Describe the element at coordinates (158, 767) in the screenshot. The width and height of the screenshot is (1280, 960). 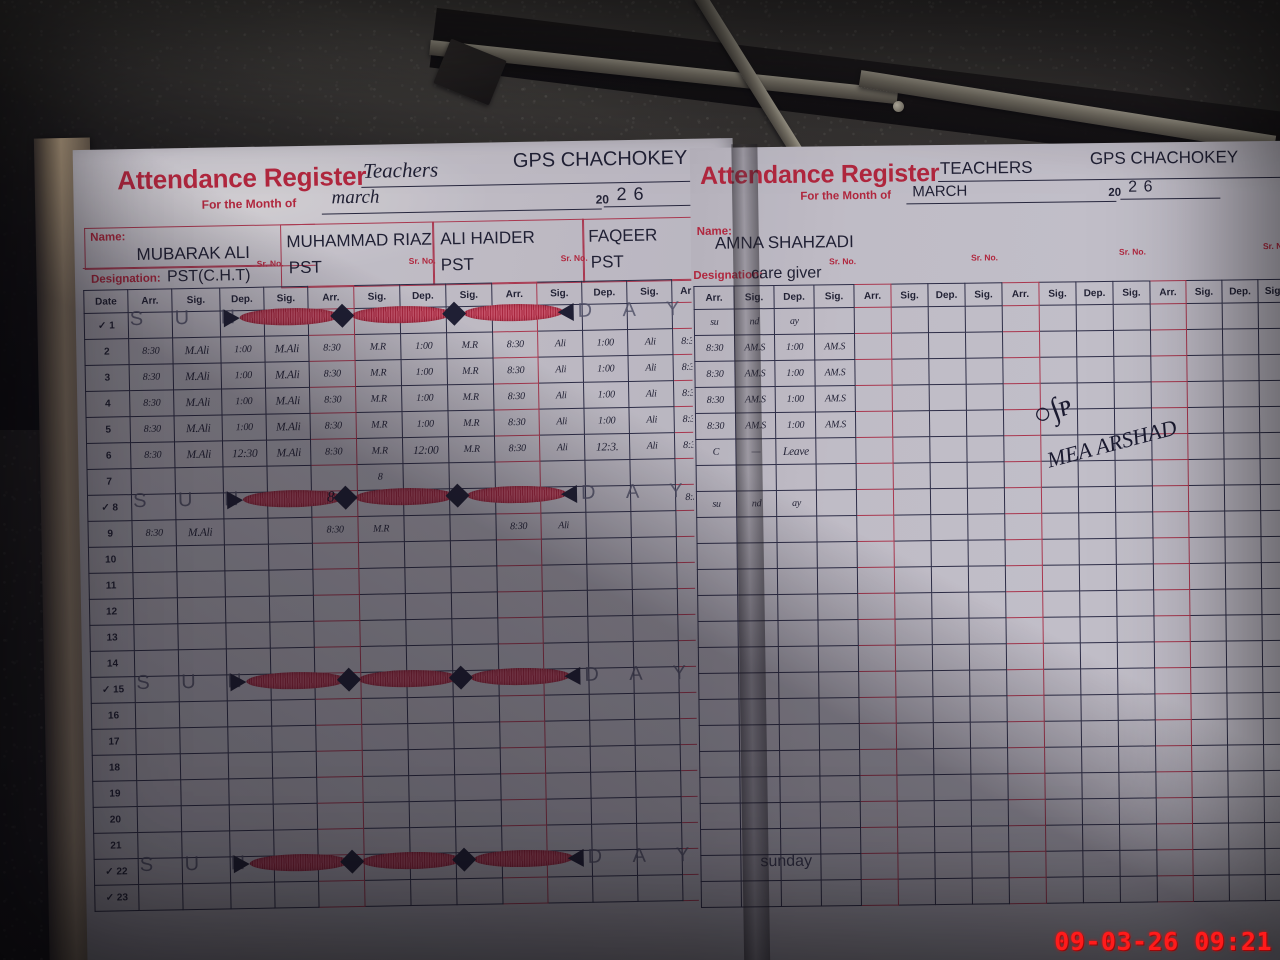
I see `cell-r18-p1-c1` at that location.